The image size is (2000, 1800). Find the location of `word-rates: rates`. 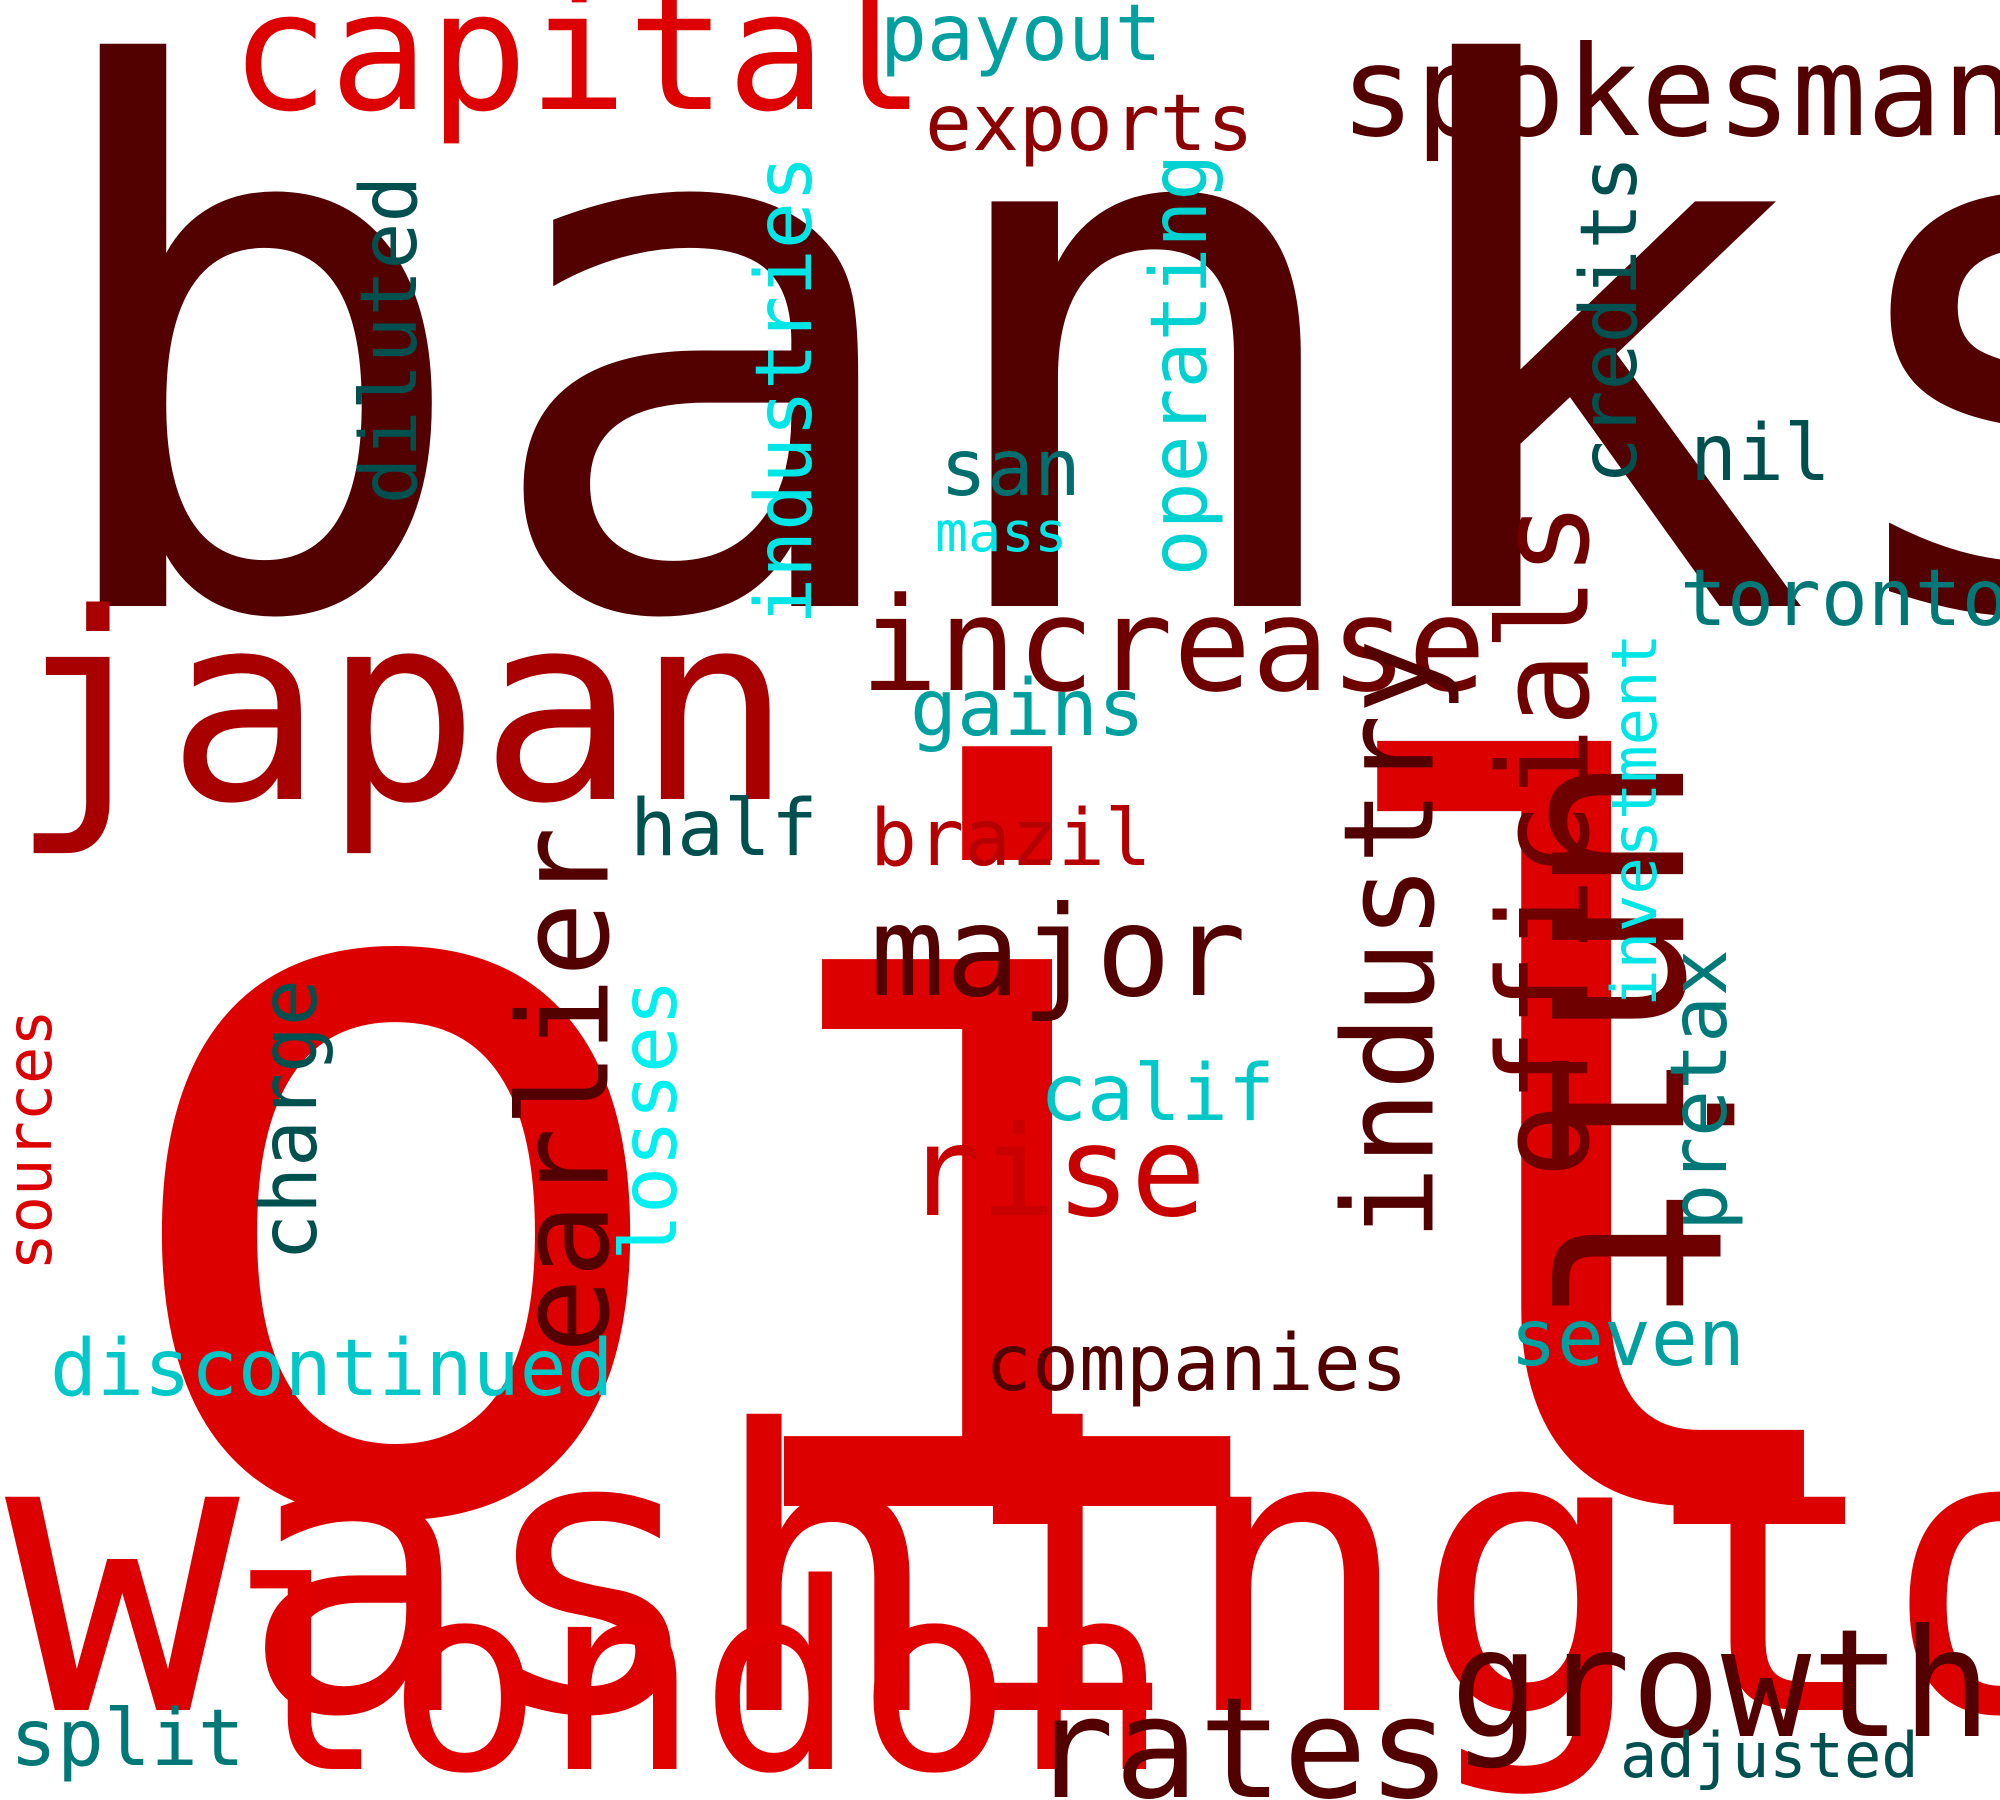

word-rates: rates is located at coordinates (1241, 1734).